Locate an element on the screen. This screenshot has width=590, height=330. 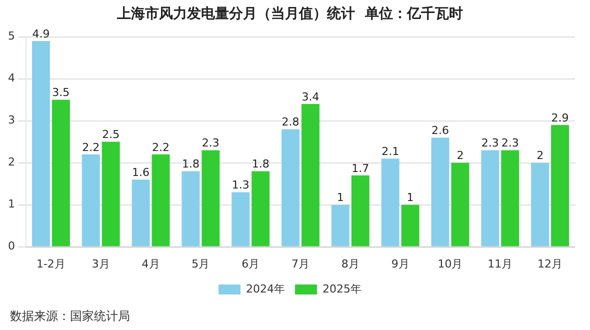
x-tick-label: 4月 is located at coordinates (151, 263).